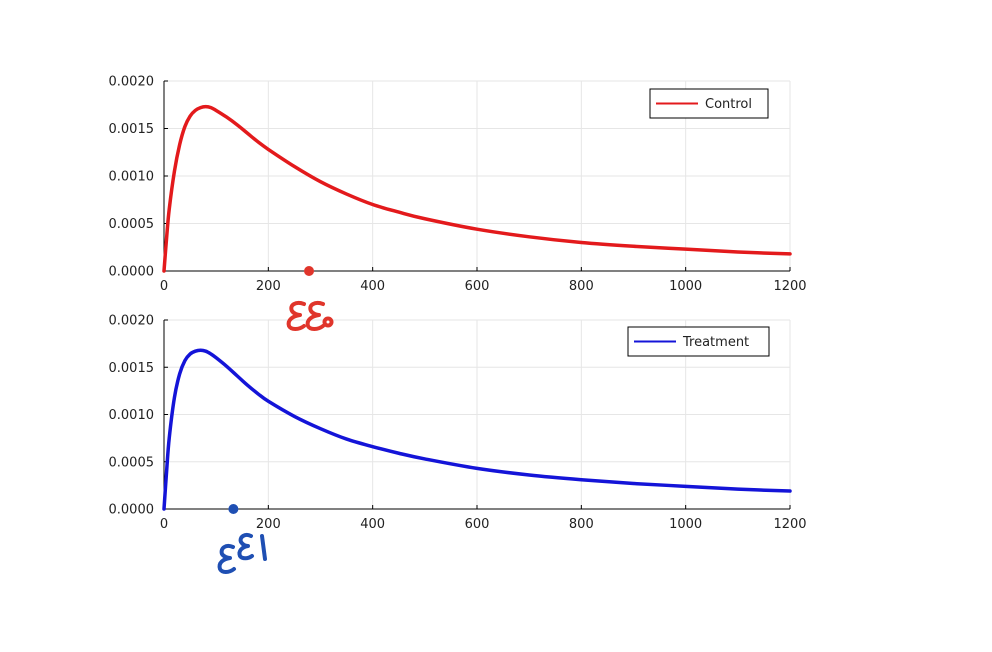  Describe the element at coordinates (715, 342) in the screenshot. I see `legend-label: Treatment` at that location.